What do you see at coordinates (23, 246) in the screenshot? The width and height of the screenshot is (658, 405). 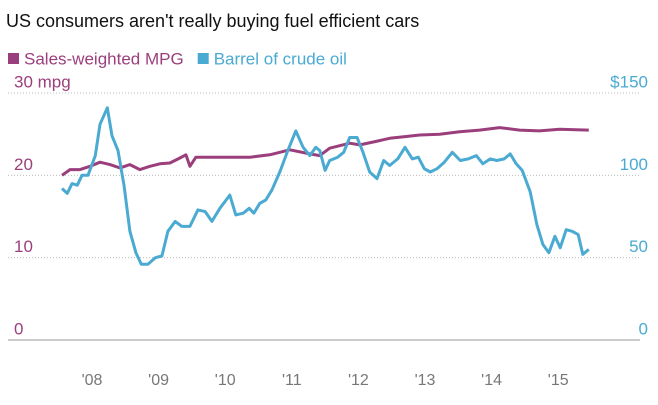 I see `y-tick-label: 10` at bounding box center [23, 246].